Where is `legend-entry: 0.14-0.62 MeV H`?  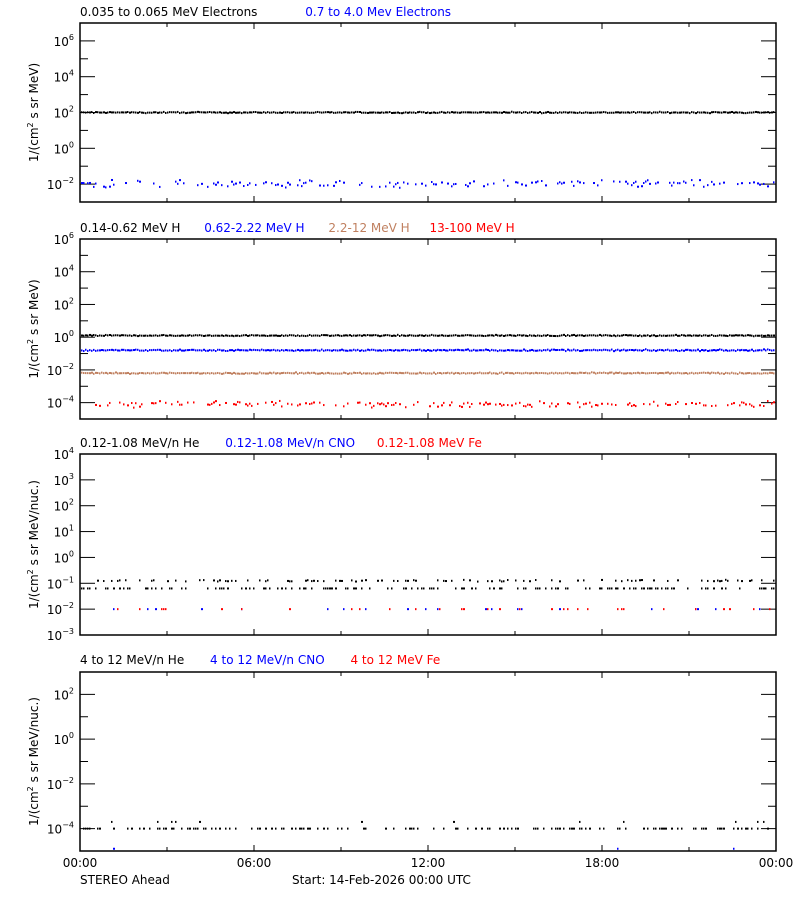 legend-entry: 0.14-0.62 MeV H is located at coordinates (130, 228).